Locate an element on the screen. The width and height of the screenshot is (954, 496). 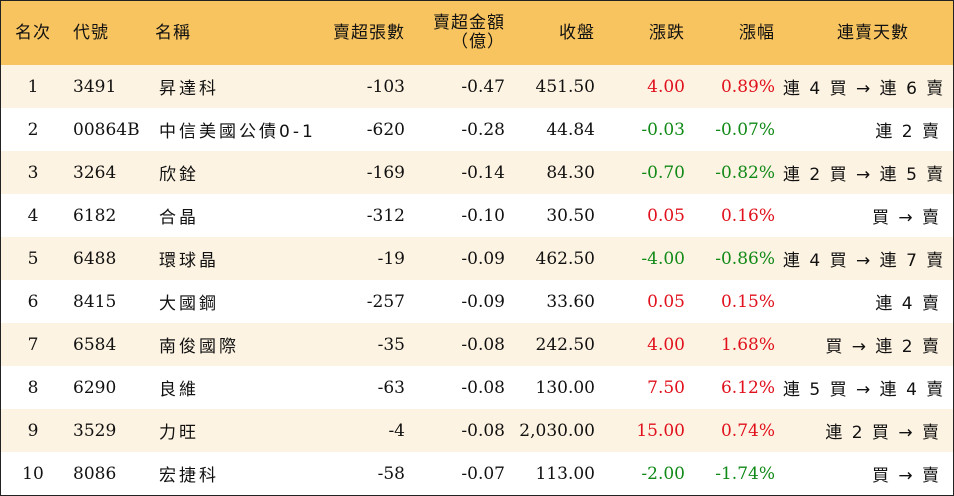
sell-amount-cell: -0.47 is located at coordinates (483, 86).